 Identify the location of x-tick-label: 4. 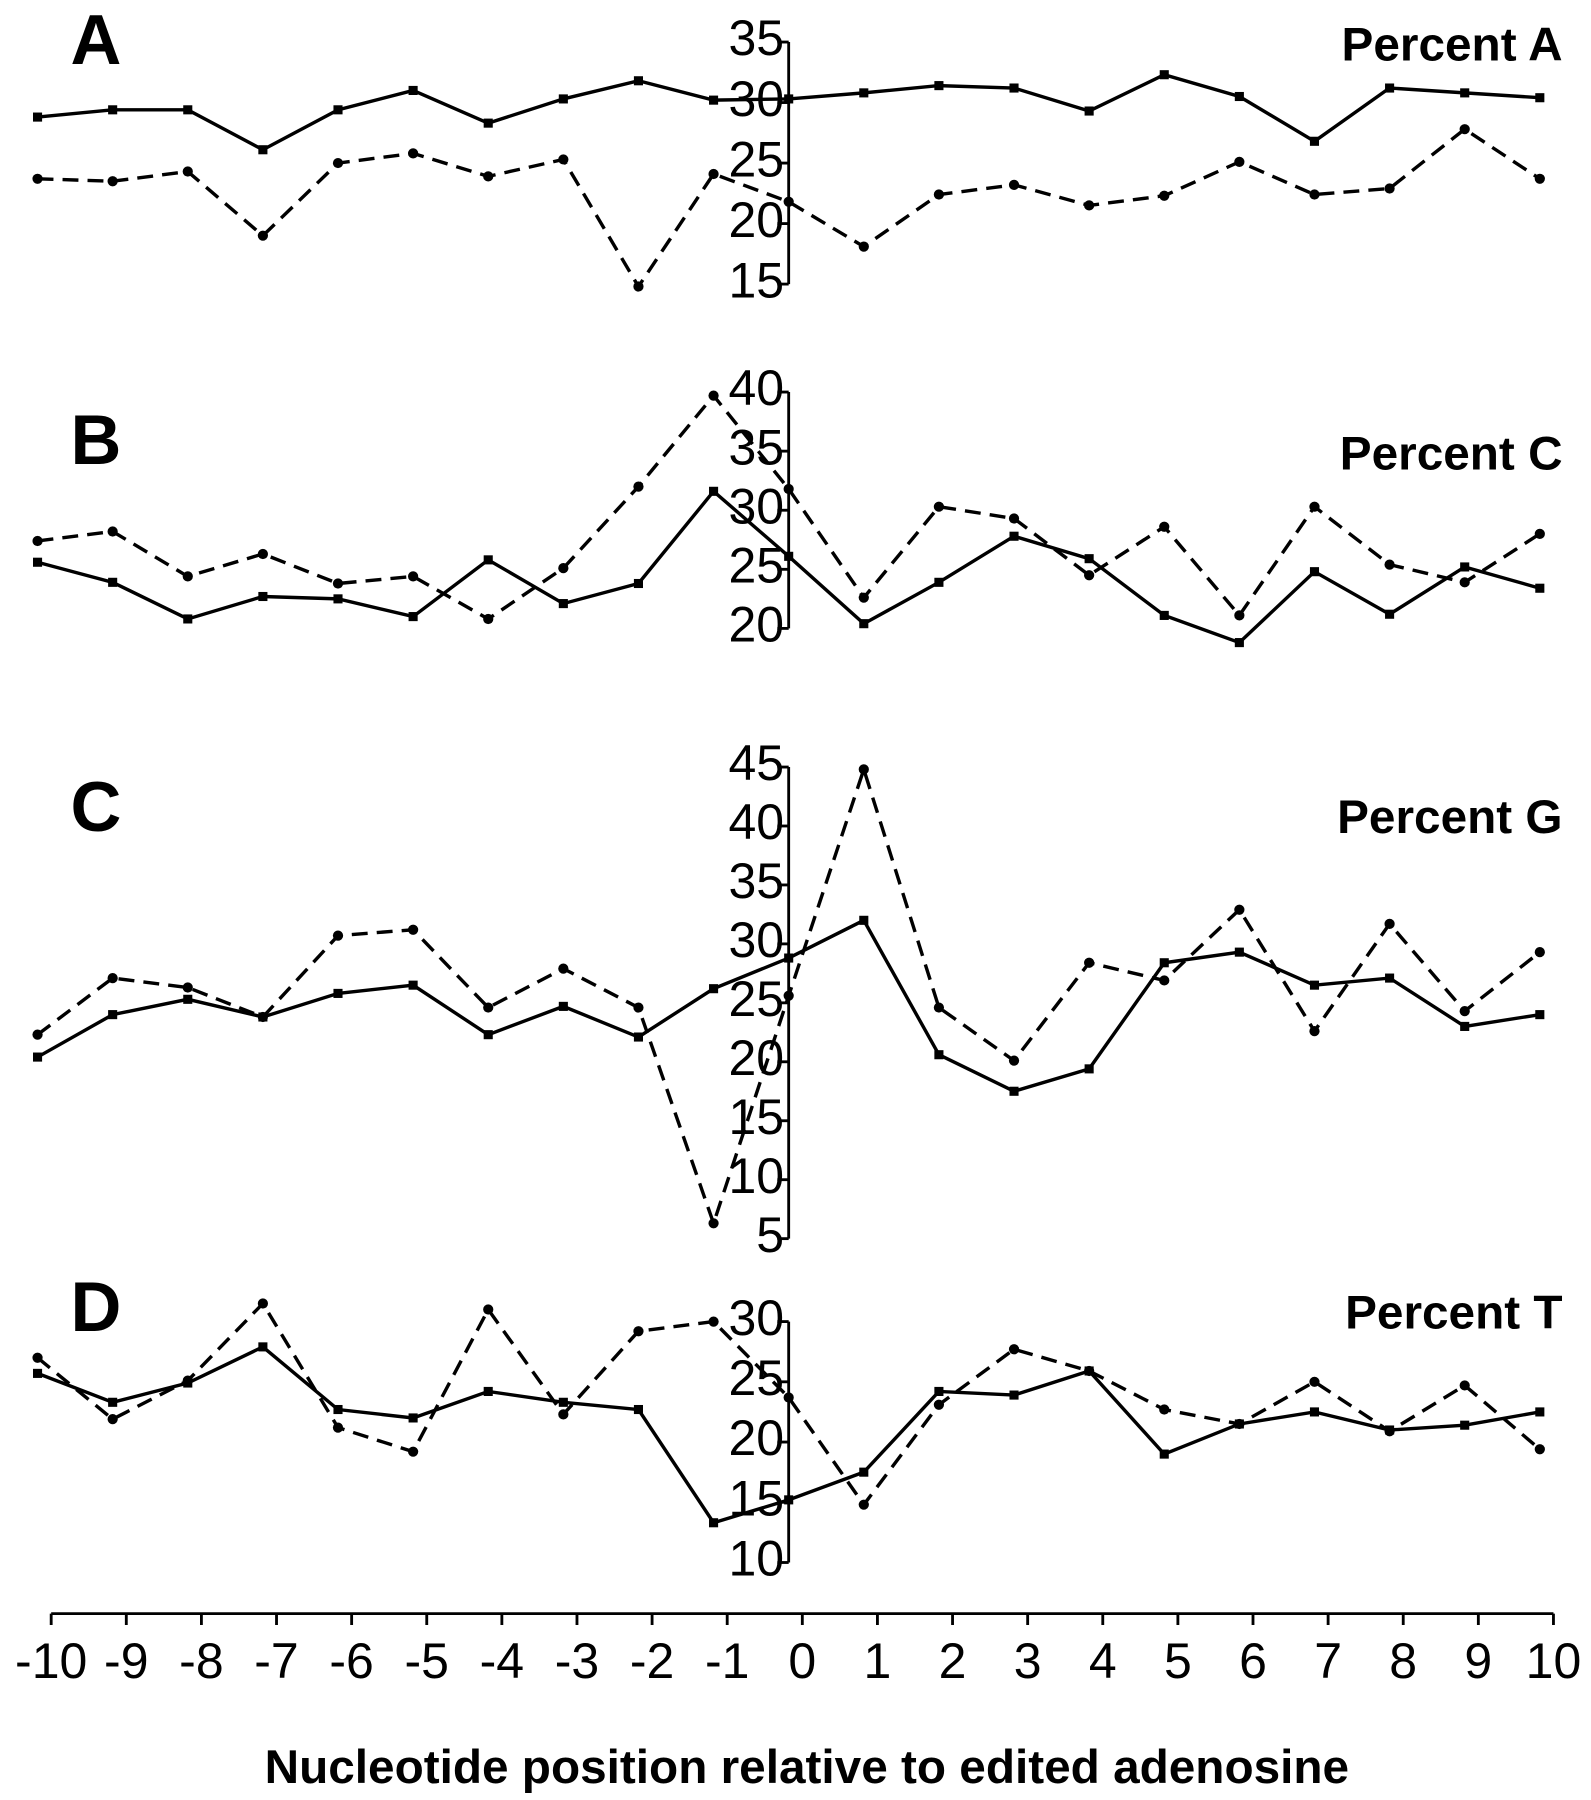
(1103, 1661).